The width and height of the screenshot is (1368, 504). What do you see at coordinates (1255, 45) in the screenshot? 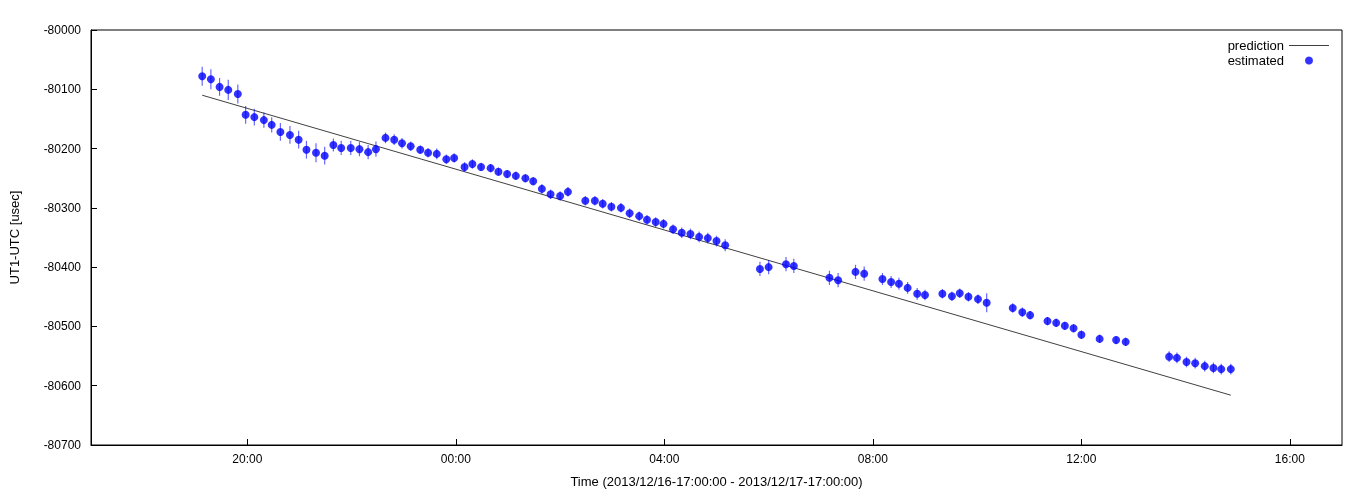
I see `legend-label: prediction` at bounding box center [1255, 45].